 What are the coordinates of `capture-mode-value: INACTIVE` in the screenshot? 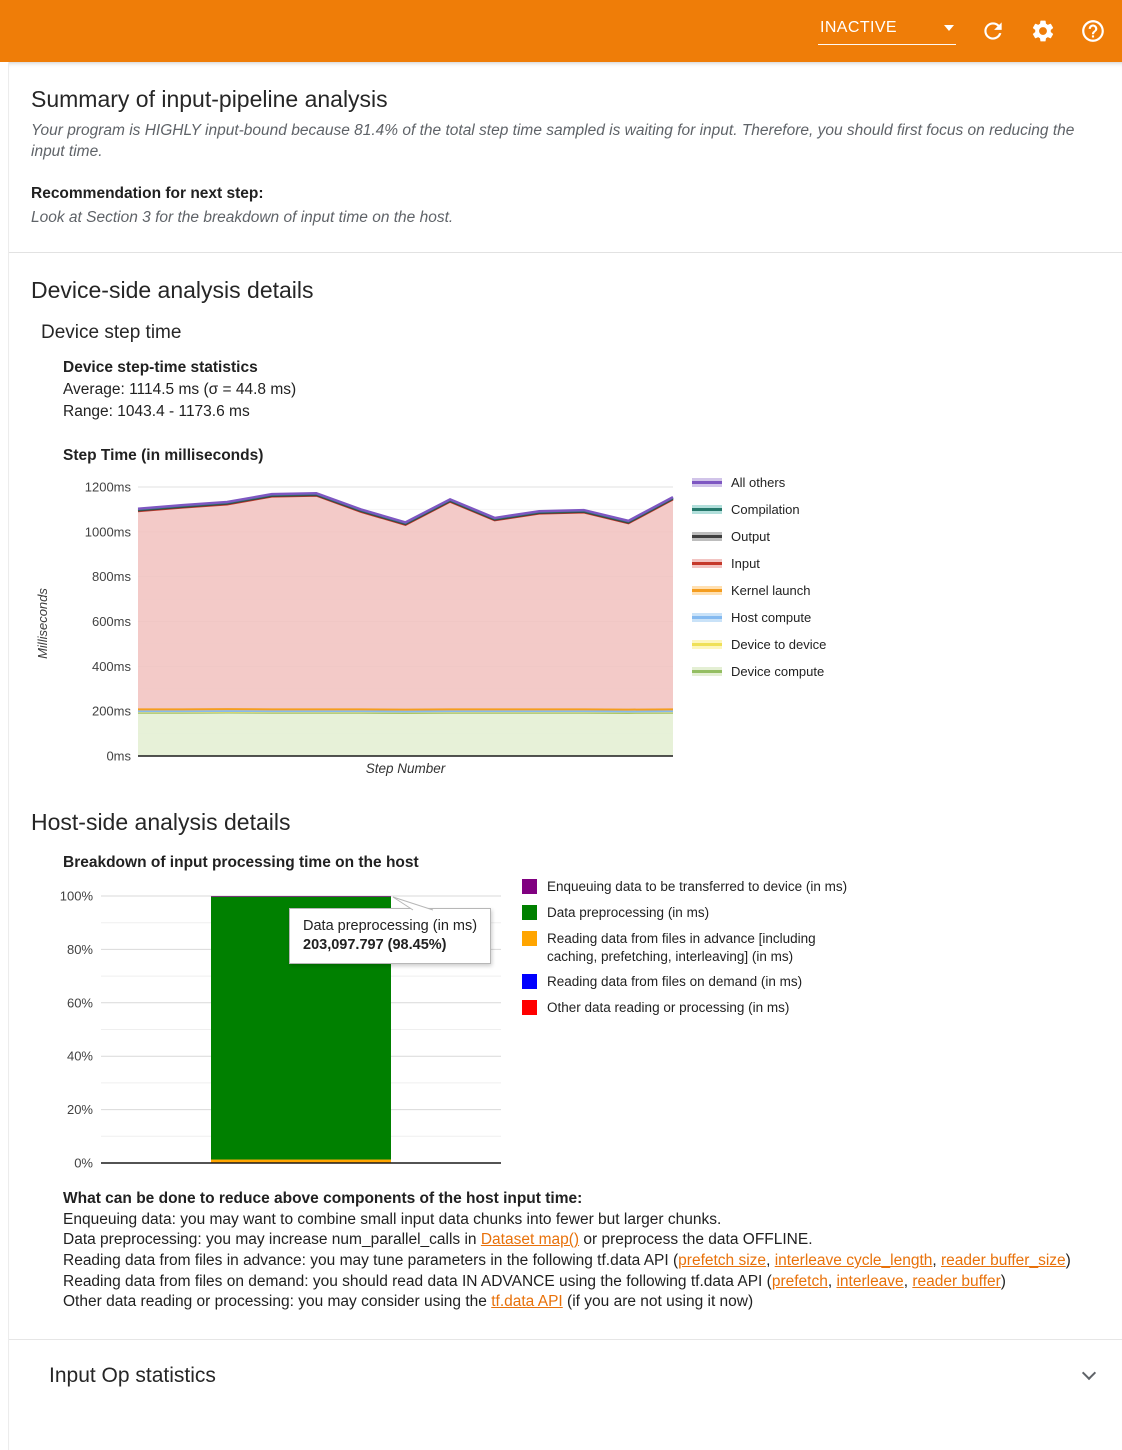 It's located at (858, 27).